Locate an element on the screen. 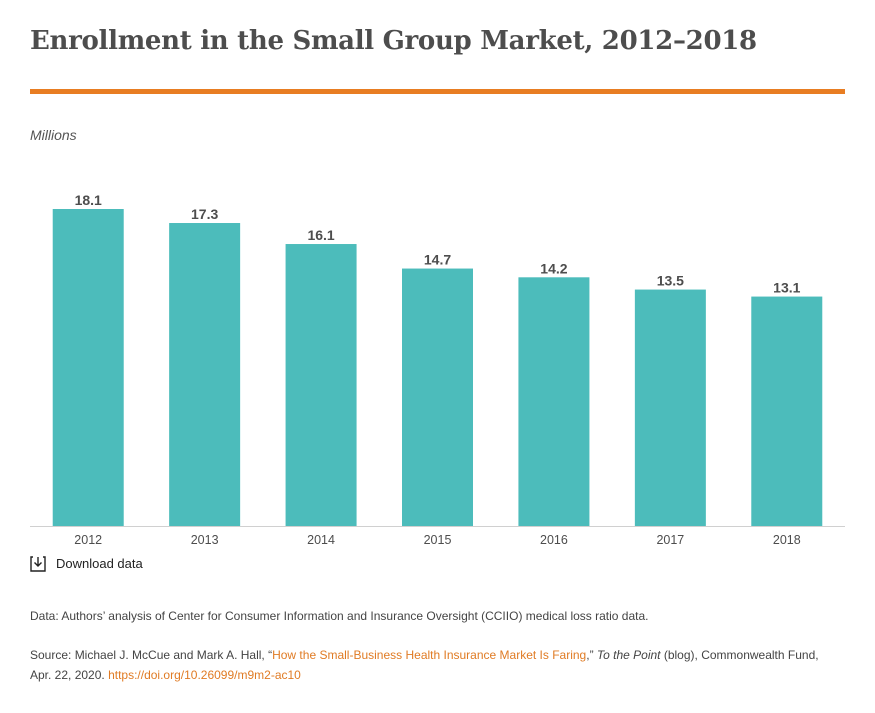  x-tick-label: 2017 is located at coordinates (670, 540).